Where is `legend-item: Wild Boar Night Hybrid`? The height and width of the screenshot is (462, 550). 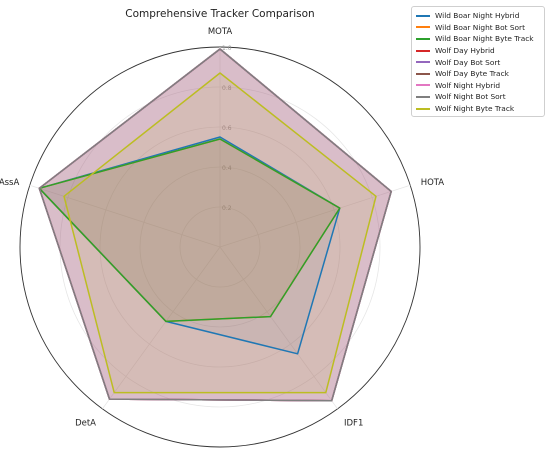
legend-item: Wild Boar Night Hybrid is located at coordinates (478, 16).